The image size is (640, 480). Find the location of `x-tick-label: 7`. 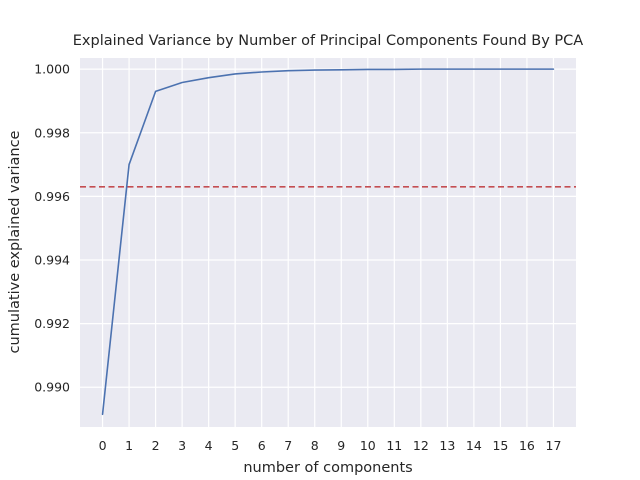

x-tick-label: 7 is located at coordinates (288, 445).